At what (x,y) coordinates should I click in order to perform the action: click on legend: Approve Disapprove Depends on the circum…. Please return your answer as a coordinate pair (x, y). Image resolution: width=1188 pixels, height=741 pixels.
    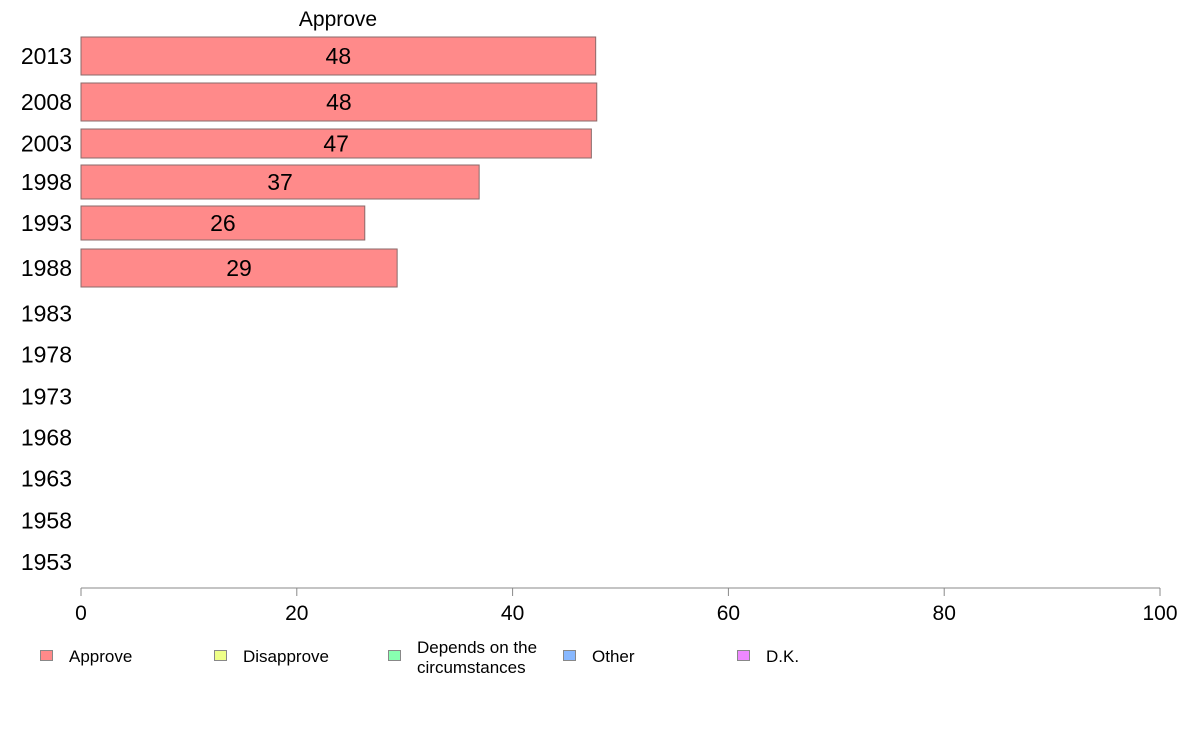
    Looking at the image, I should click on (594, 663).